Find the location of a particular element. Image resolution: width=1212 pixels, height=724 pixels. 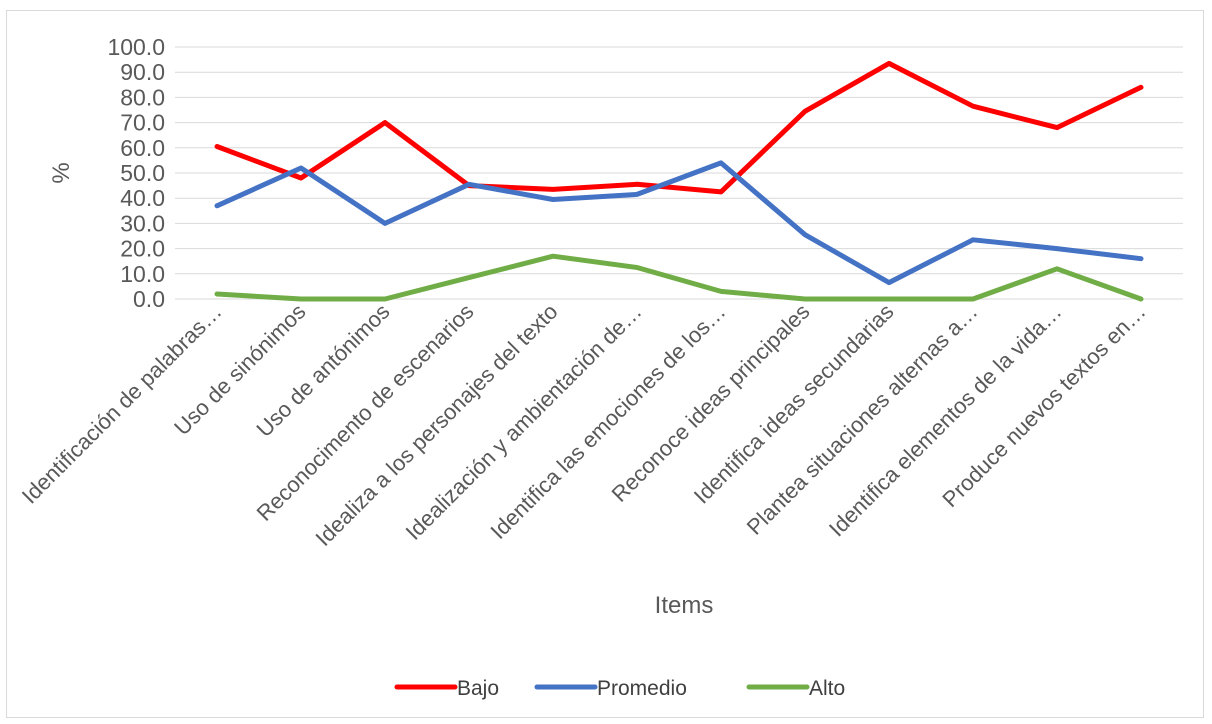

y-tick-label: 60.0 is located at coordinates (142, 148).